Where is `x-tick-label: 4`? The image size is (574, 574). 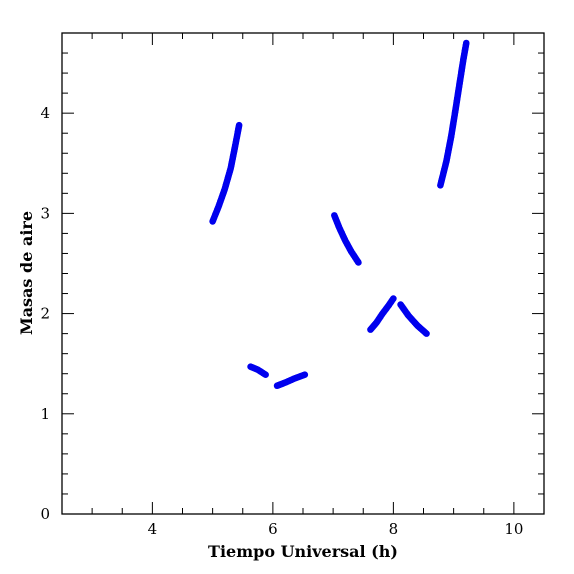
x-tick-label: 4 is located at coordinates (153, 529).